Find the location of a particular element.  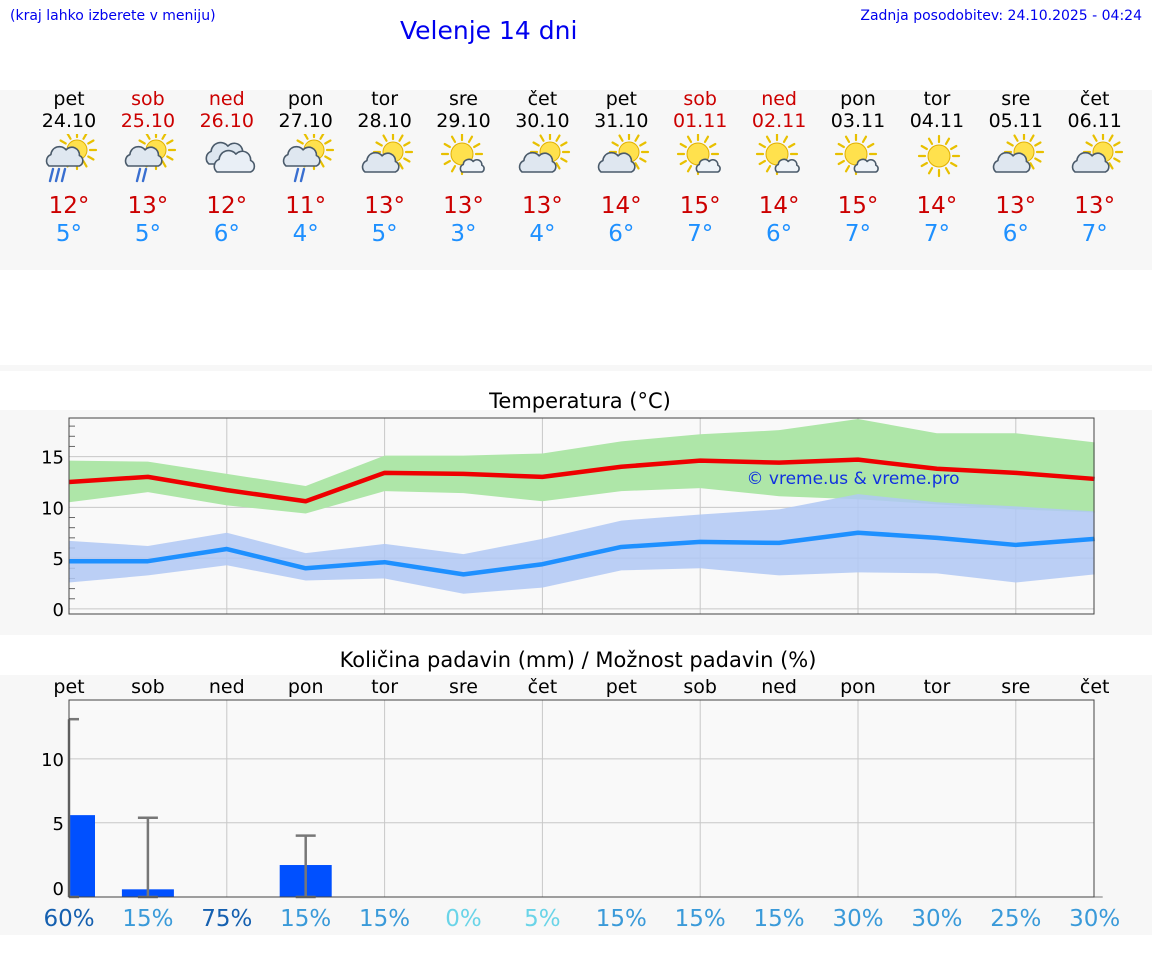

day-name: sob is located at coordinates (148, 99).